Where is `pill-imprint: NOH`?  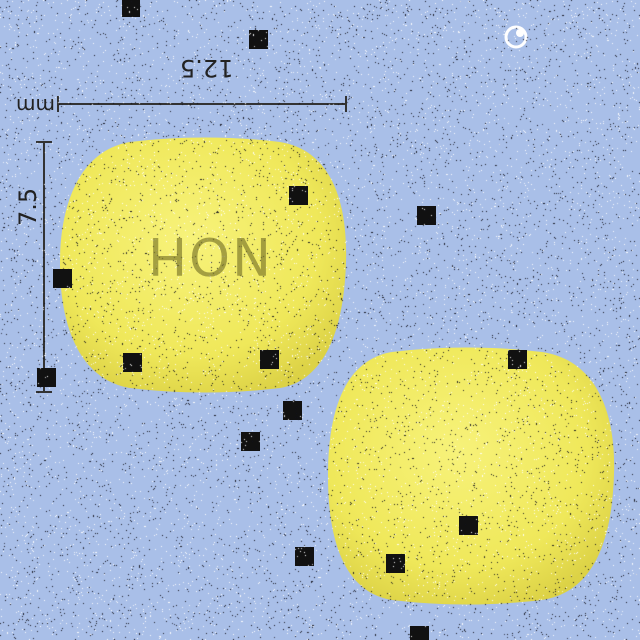 pill-imprint: NOH is located at coordinates (208, 255).